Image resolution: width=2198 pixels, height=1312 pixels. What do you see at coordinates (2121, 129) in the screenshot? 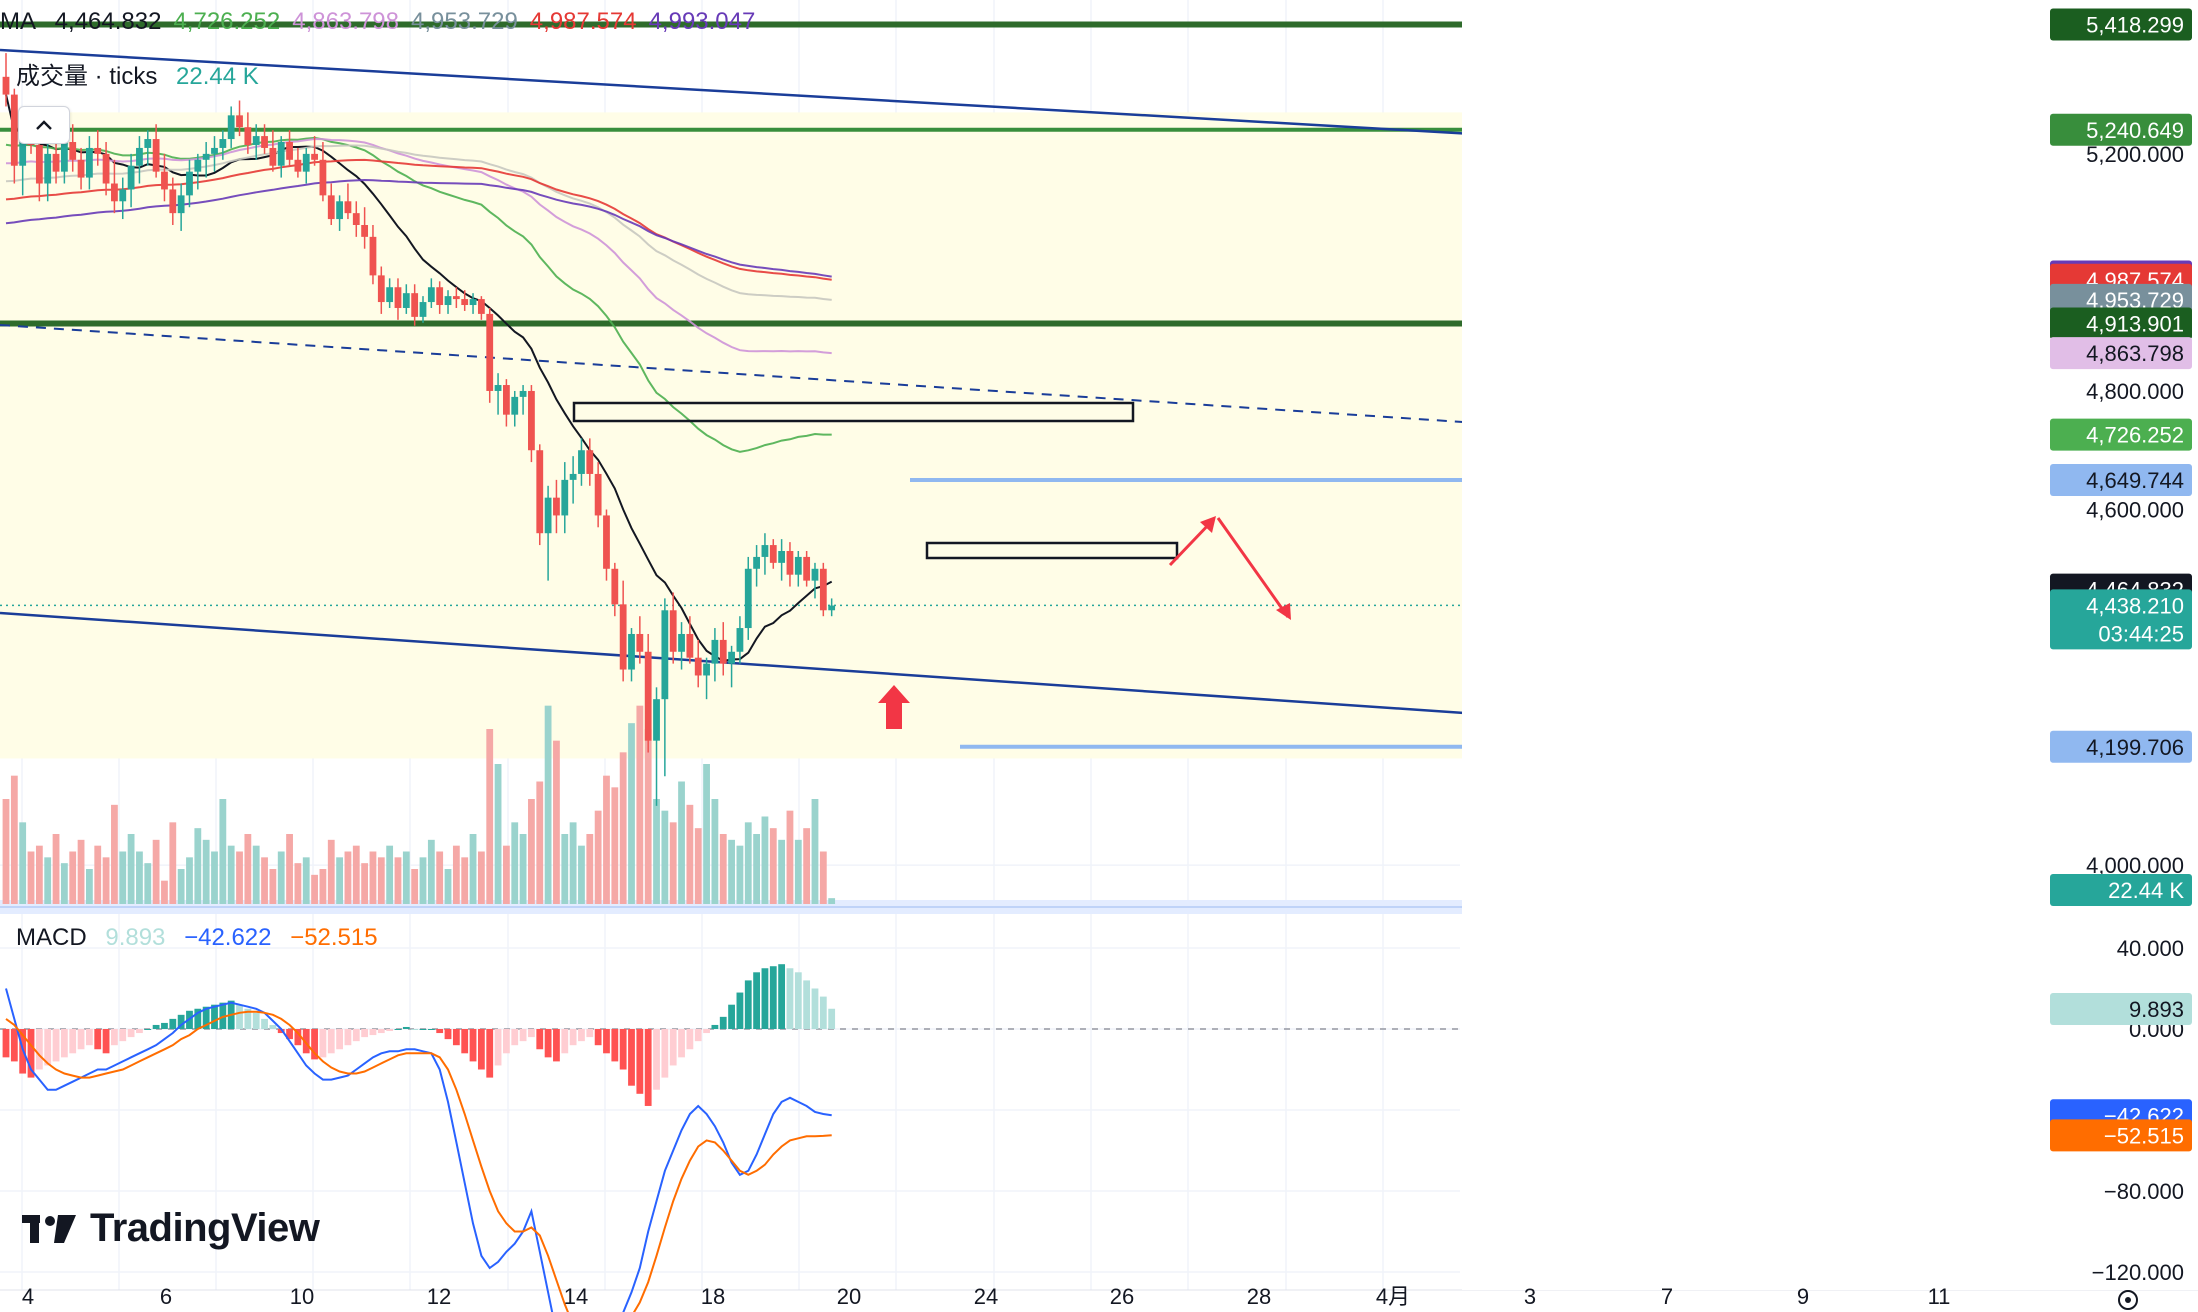
I see `price-badge-bg` at bounding box center [2121, 129].